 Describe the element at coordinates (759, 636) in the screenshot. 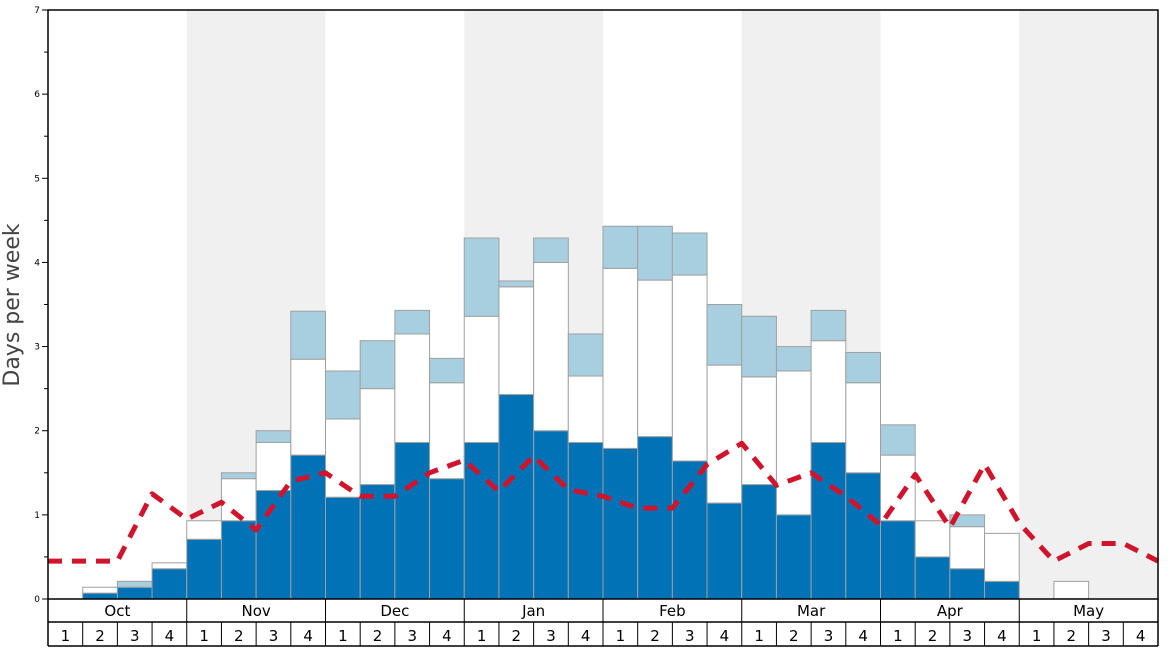

I see `week-label-21: 1` at that location.